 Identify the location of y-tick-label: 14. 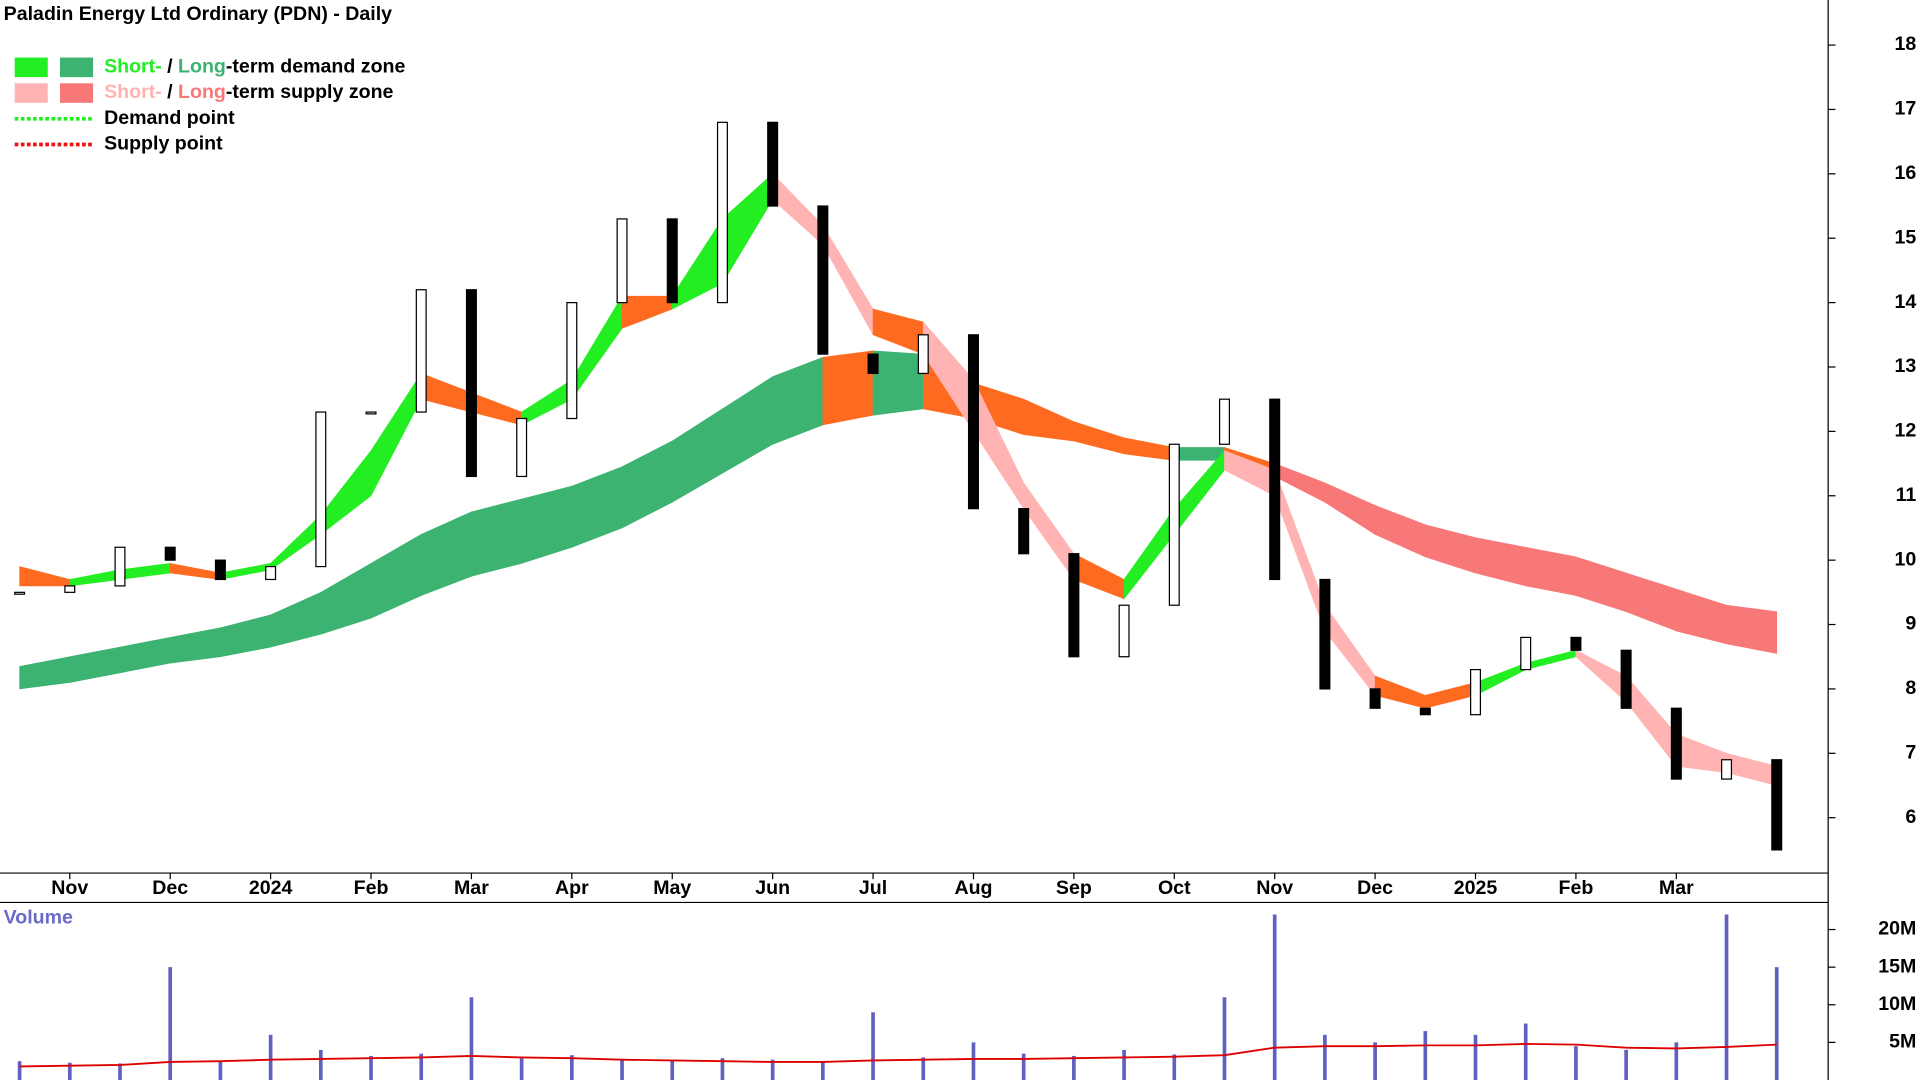
(1906, 302).